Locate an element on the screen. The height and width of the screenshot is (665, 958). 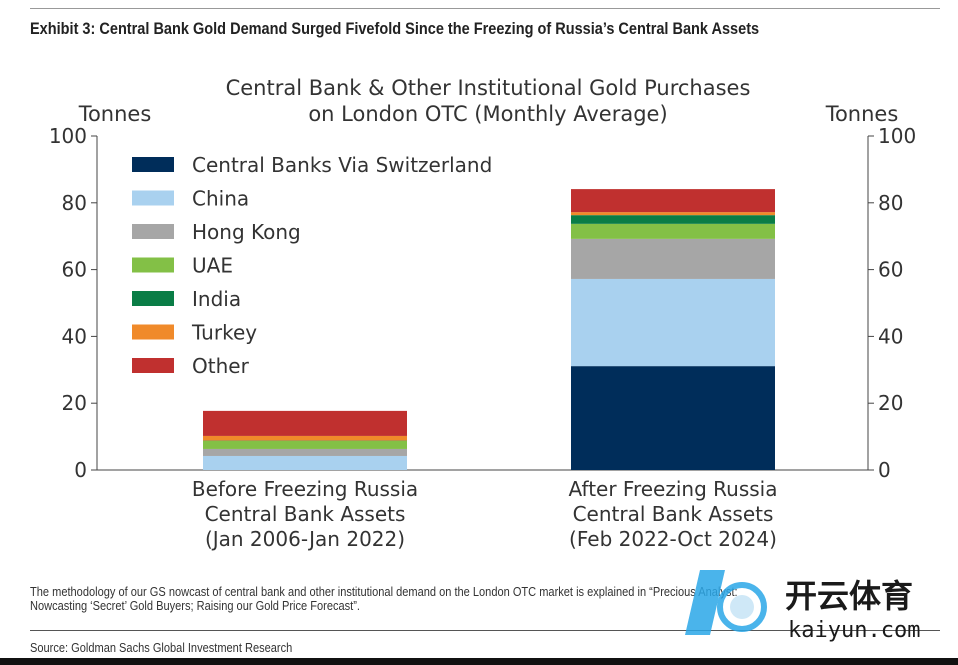
y-tick-label-left: 0 is located at coordinates (80, 470).